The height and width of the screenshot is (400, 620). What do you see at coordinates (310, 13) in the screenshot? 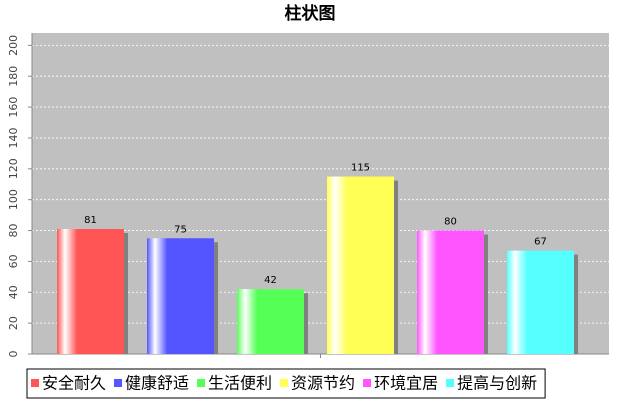
I see `chart-title: 柱状图` at bounding box center [310, 13].